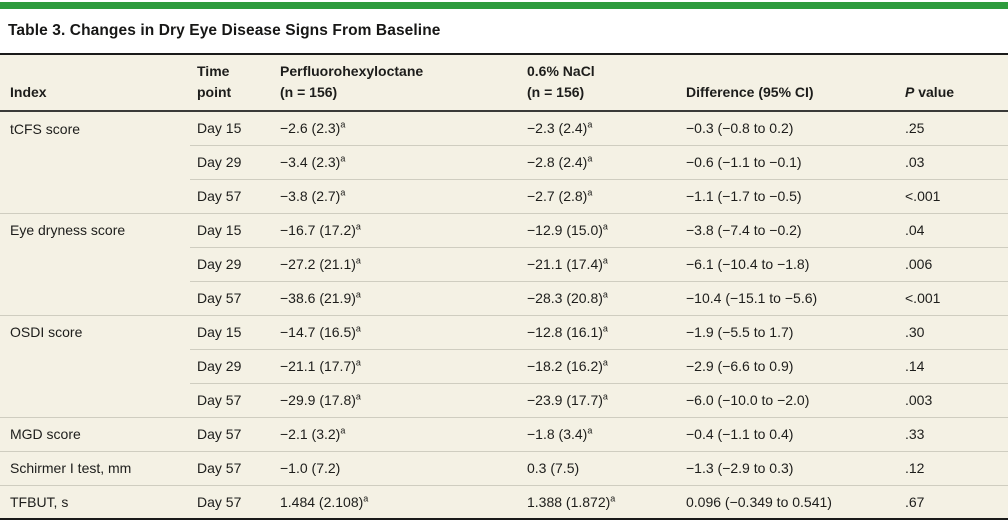 The width and height of the screenshot is (1008, 524). I want to click on cell-control-value: −21.1 (17.4)a, so click(599, 263).